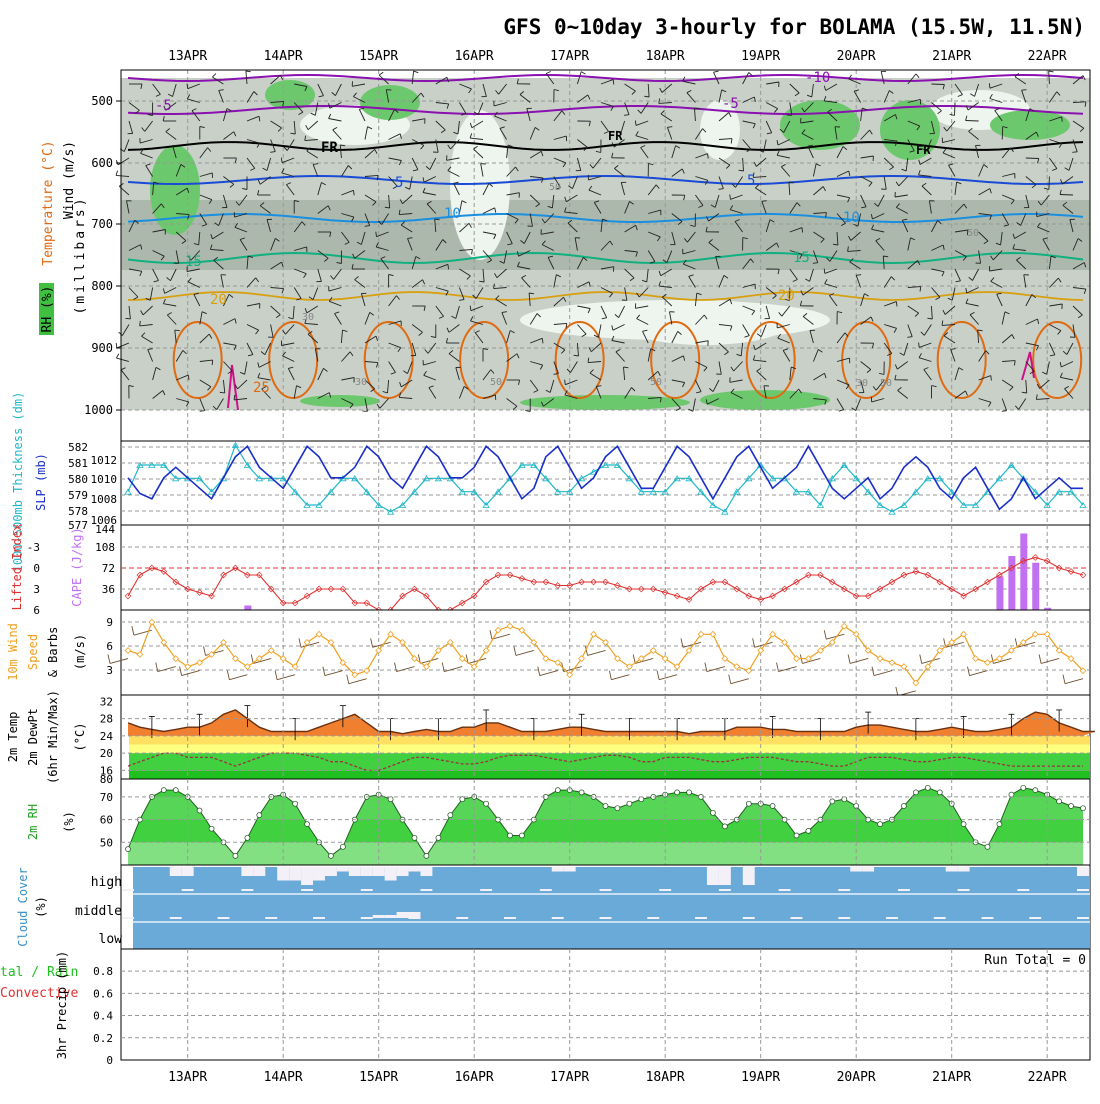  What do you see at coordinates (391, 916) in the screenshot?
I see `mid-cloud-gap` at bounding box center [391, 916].